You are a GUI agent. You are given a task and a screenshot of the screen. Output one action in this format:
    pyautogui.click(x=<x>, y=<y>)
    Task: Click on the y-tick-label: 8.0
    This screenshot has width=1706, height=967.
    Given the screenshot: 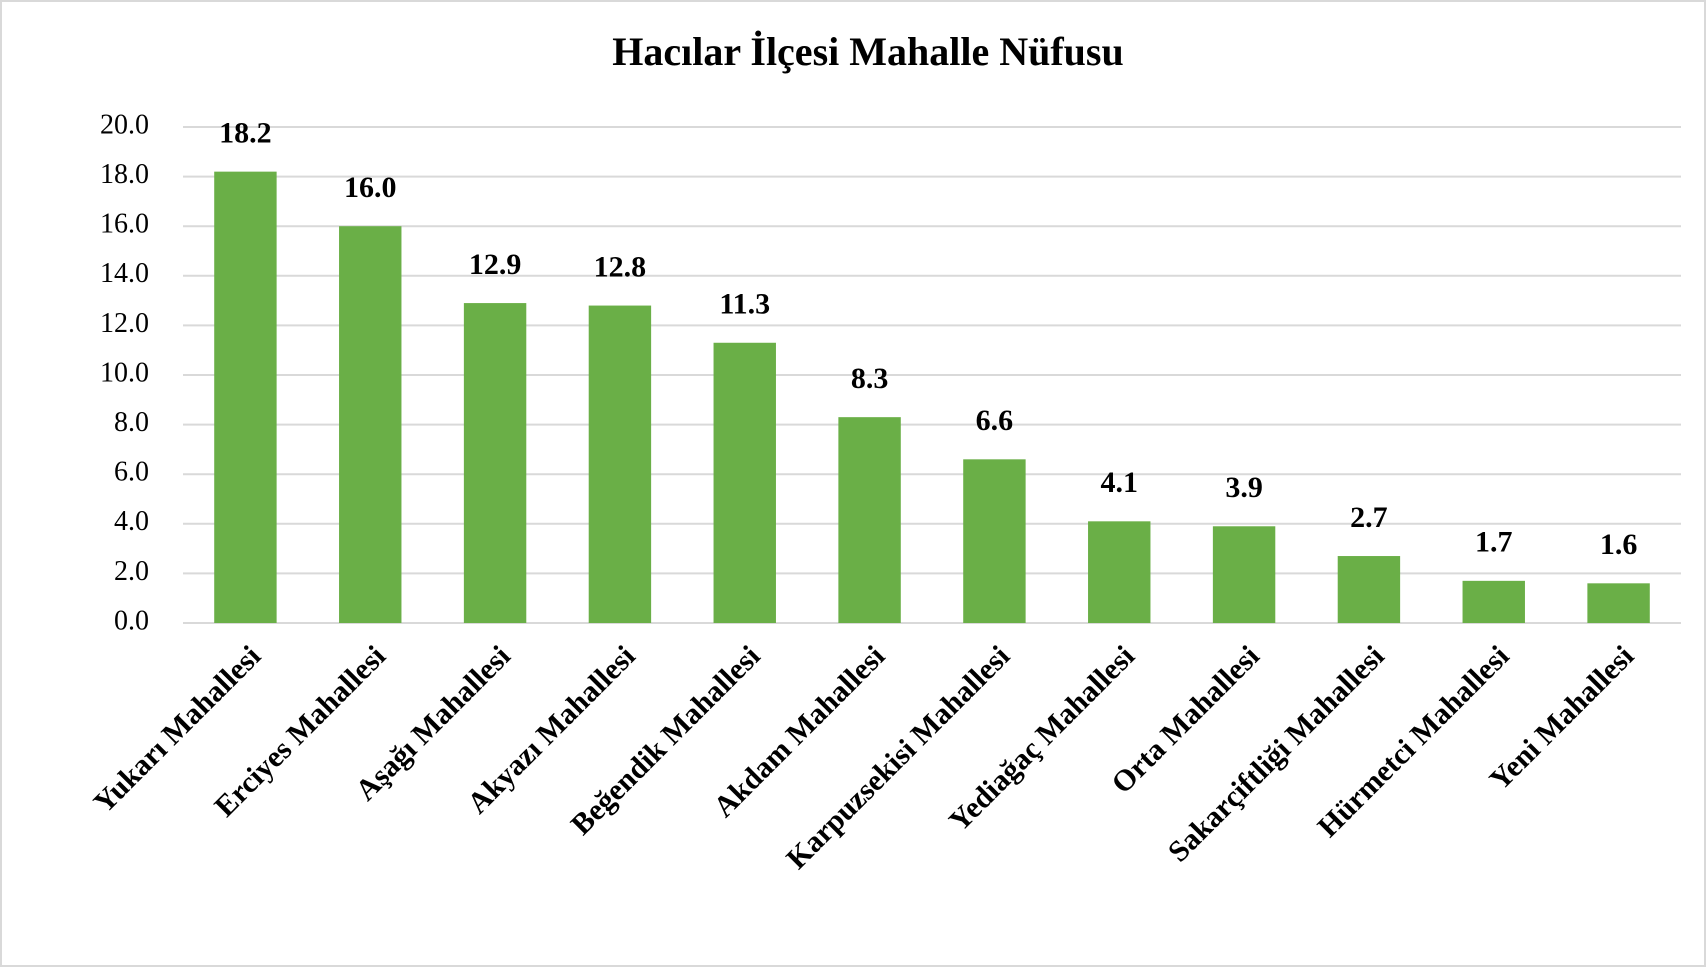 What is the action you would take?
    pyautogui.click(x=131, y=422)
    